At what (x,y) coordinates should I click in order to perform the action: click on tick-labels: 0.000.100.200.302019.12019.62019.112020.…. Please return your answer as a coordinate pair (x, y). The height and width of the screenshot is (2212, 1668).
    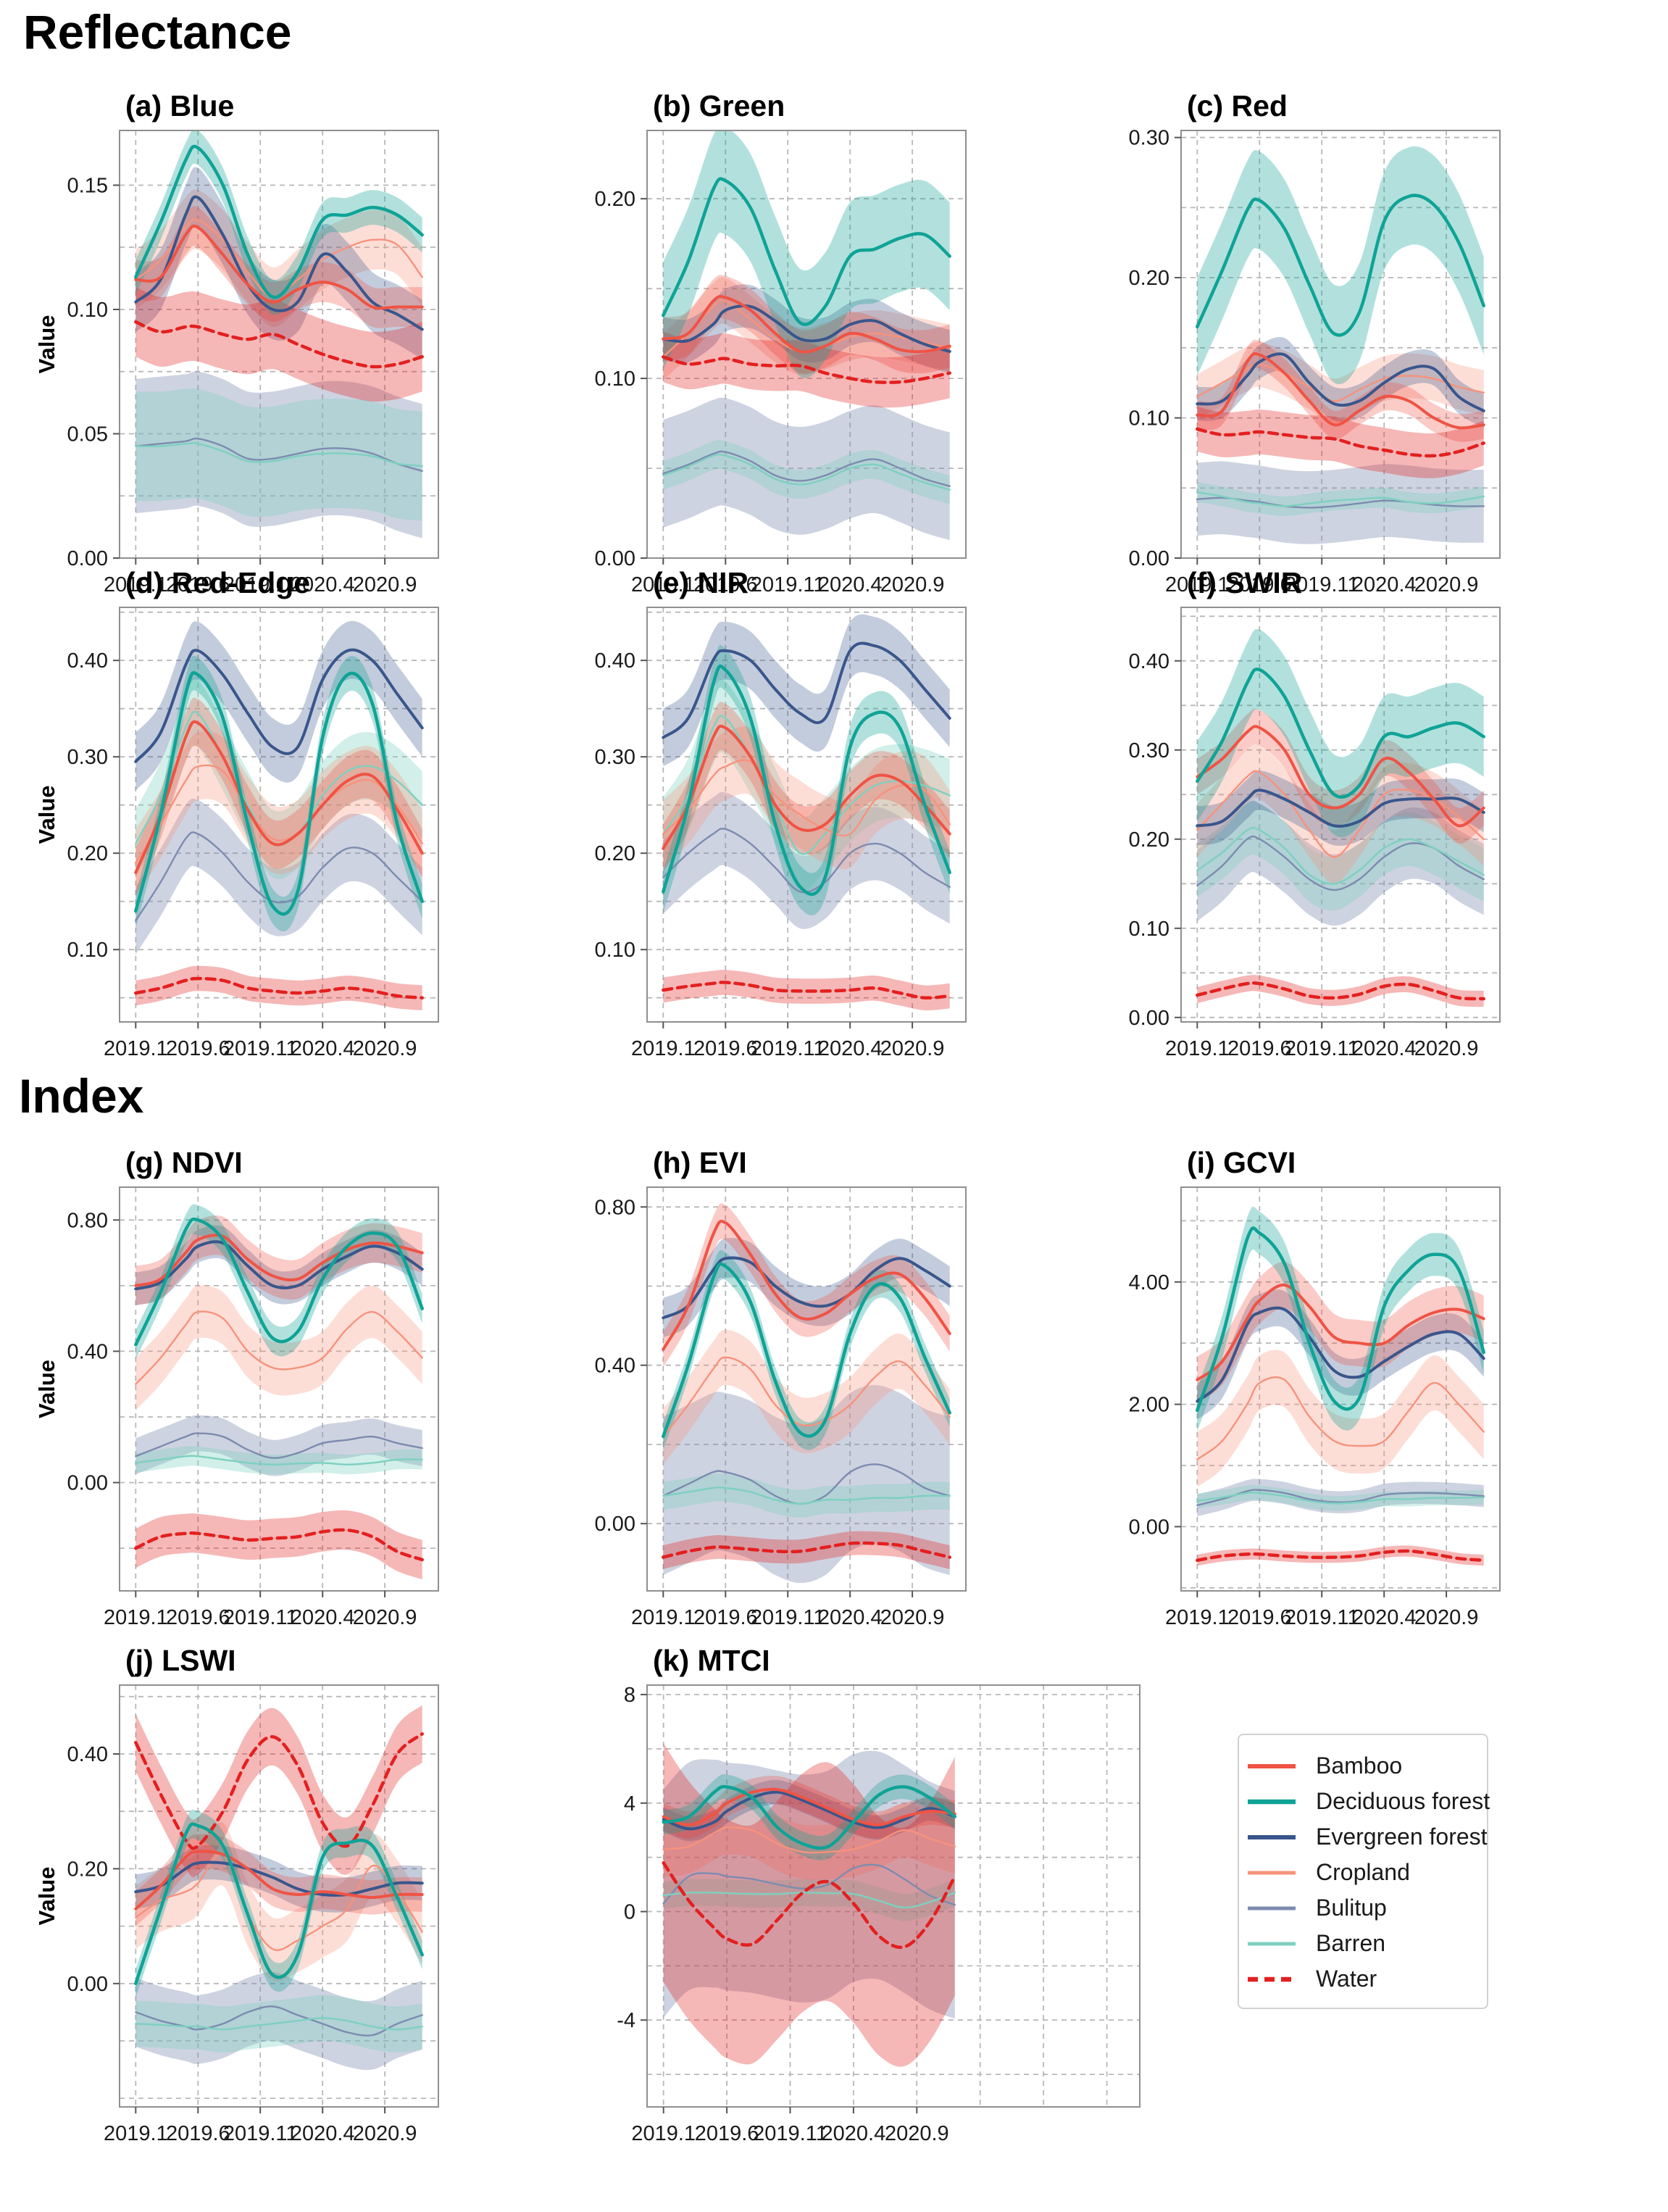
    Looking at the image, I should click on (1304, 361).